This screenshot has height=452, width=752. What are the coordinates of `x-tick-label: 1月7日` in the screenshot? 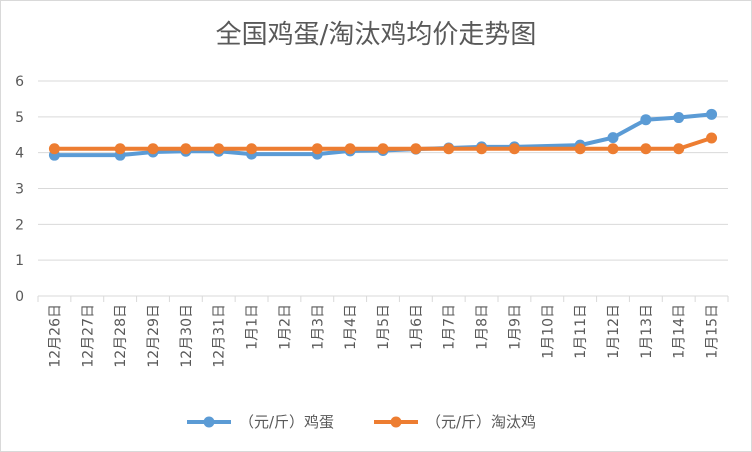 It's located at (450, 327).